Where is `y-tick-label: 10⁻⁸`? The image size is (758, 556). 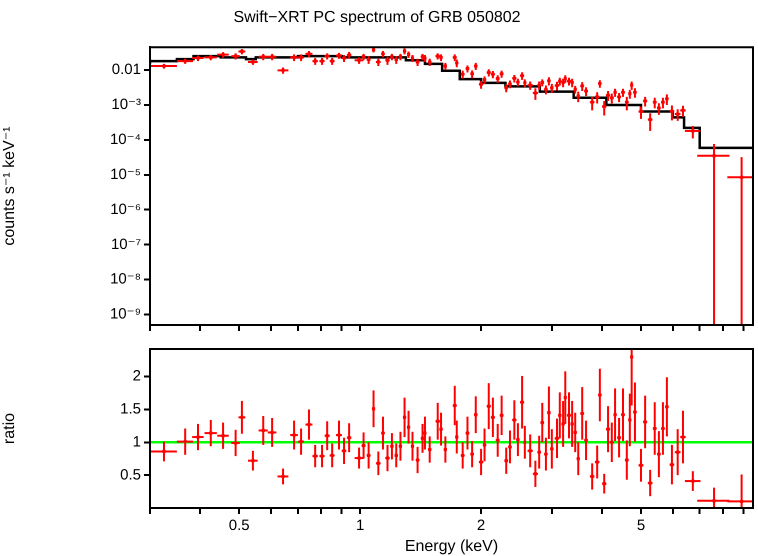 y-tick-label: 10⁻⁸ is located at coordinates (125, 279).